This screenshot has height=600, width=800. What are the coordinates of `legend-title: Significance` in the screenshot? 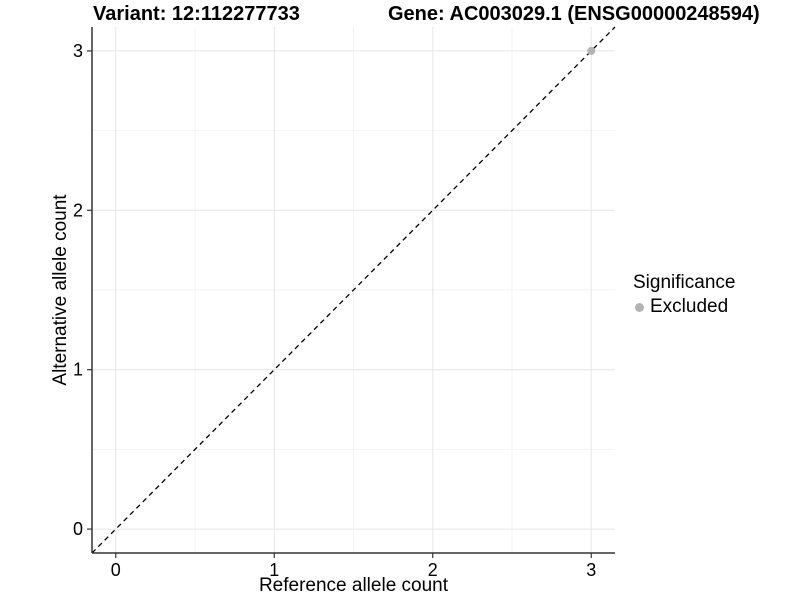 It's located at (684, 282).